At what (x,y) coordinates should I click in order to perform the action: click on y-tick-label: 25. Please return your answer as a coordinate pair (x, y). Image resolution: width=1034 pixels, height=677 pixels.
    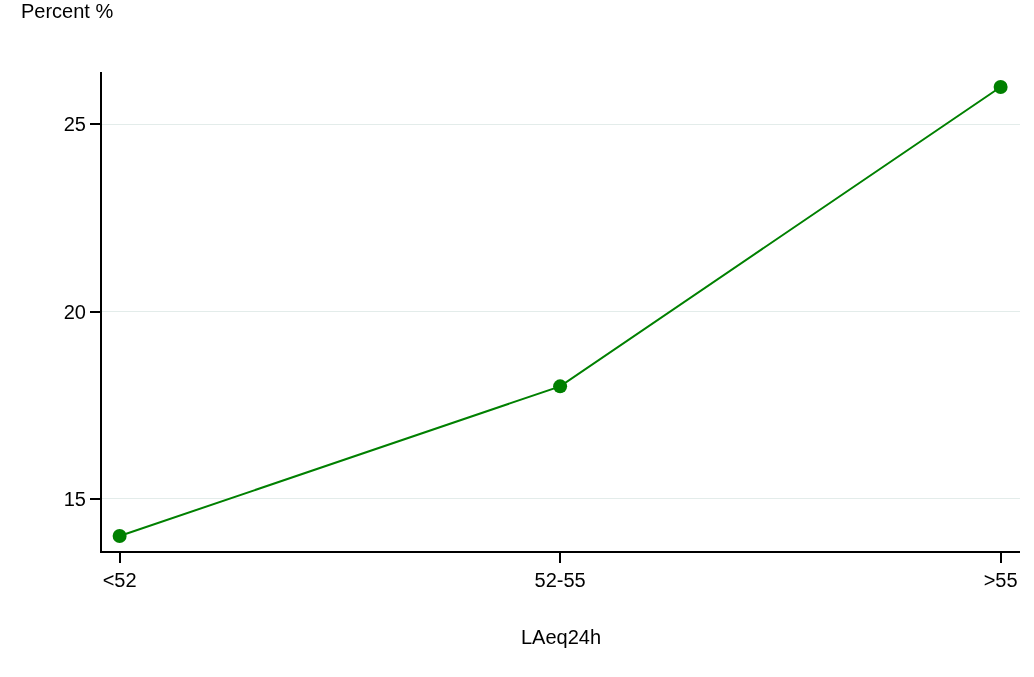
    Looking at the image, I should click on (74, 124).